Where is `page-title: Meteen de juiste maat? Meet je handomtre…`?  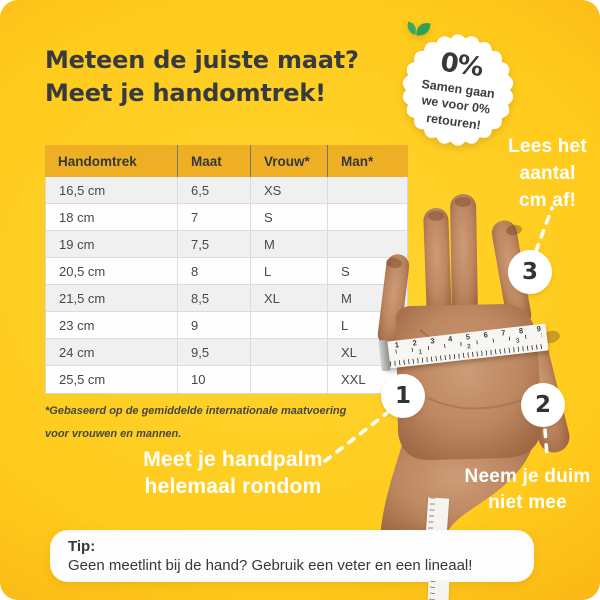 page-title: Meteen de juiste maat? Meet je handomtre… is located at coordinates (202, 77).